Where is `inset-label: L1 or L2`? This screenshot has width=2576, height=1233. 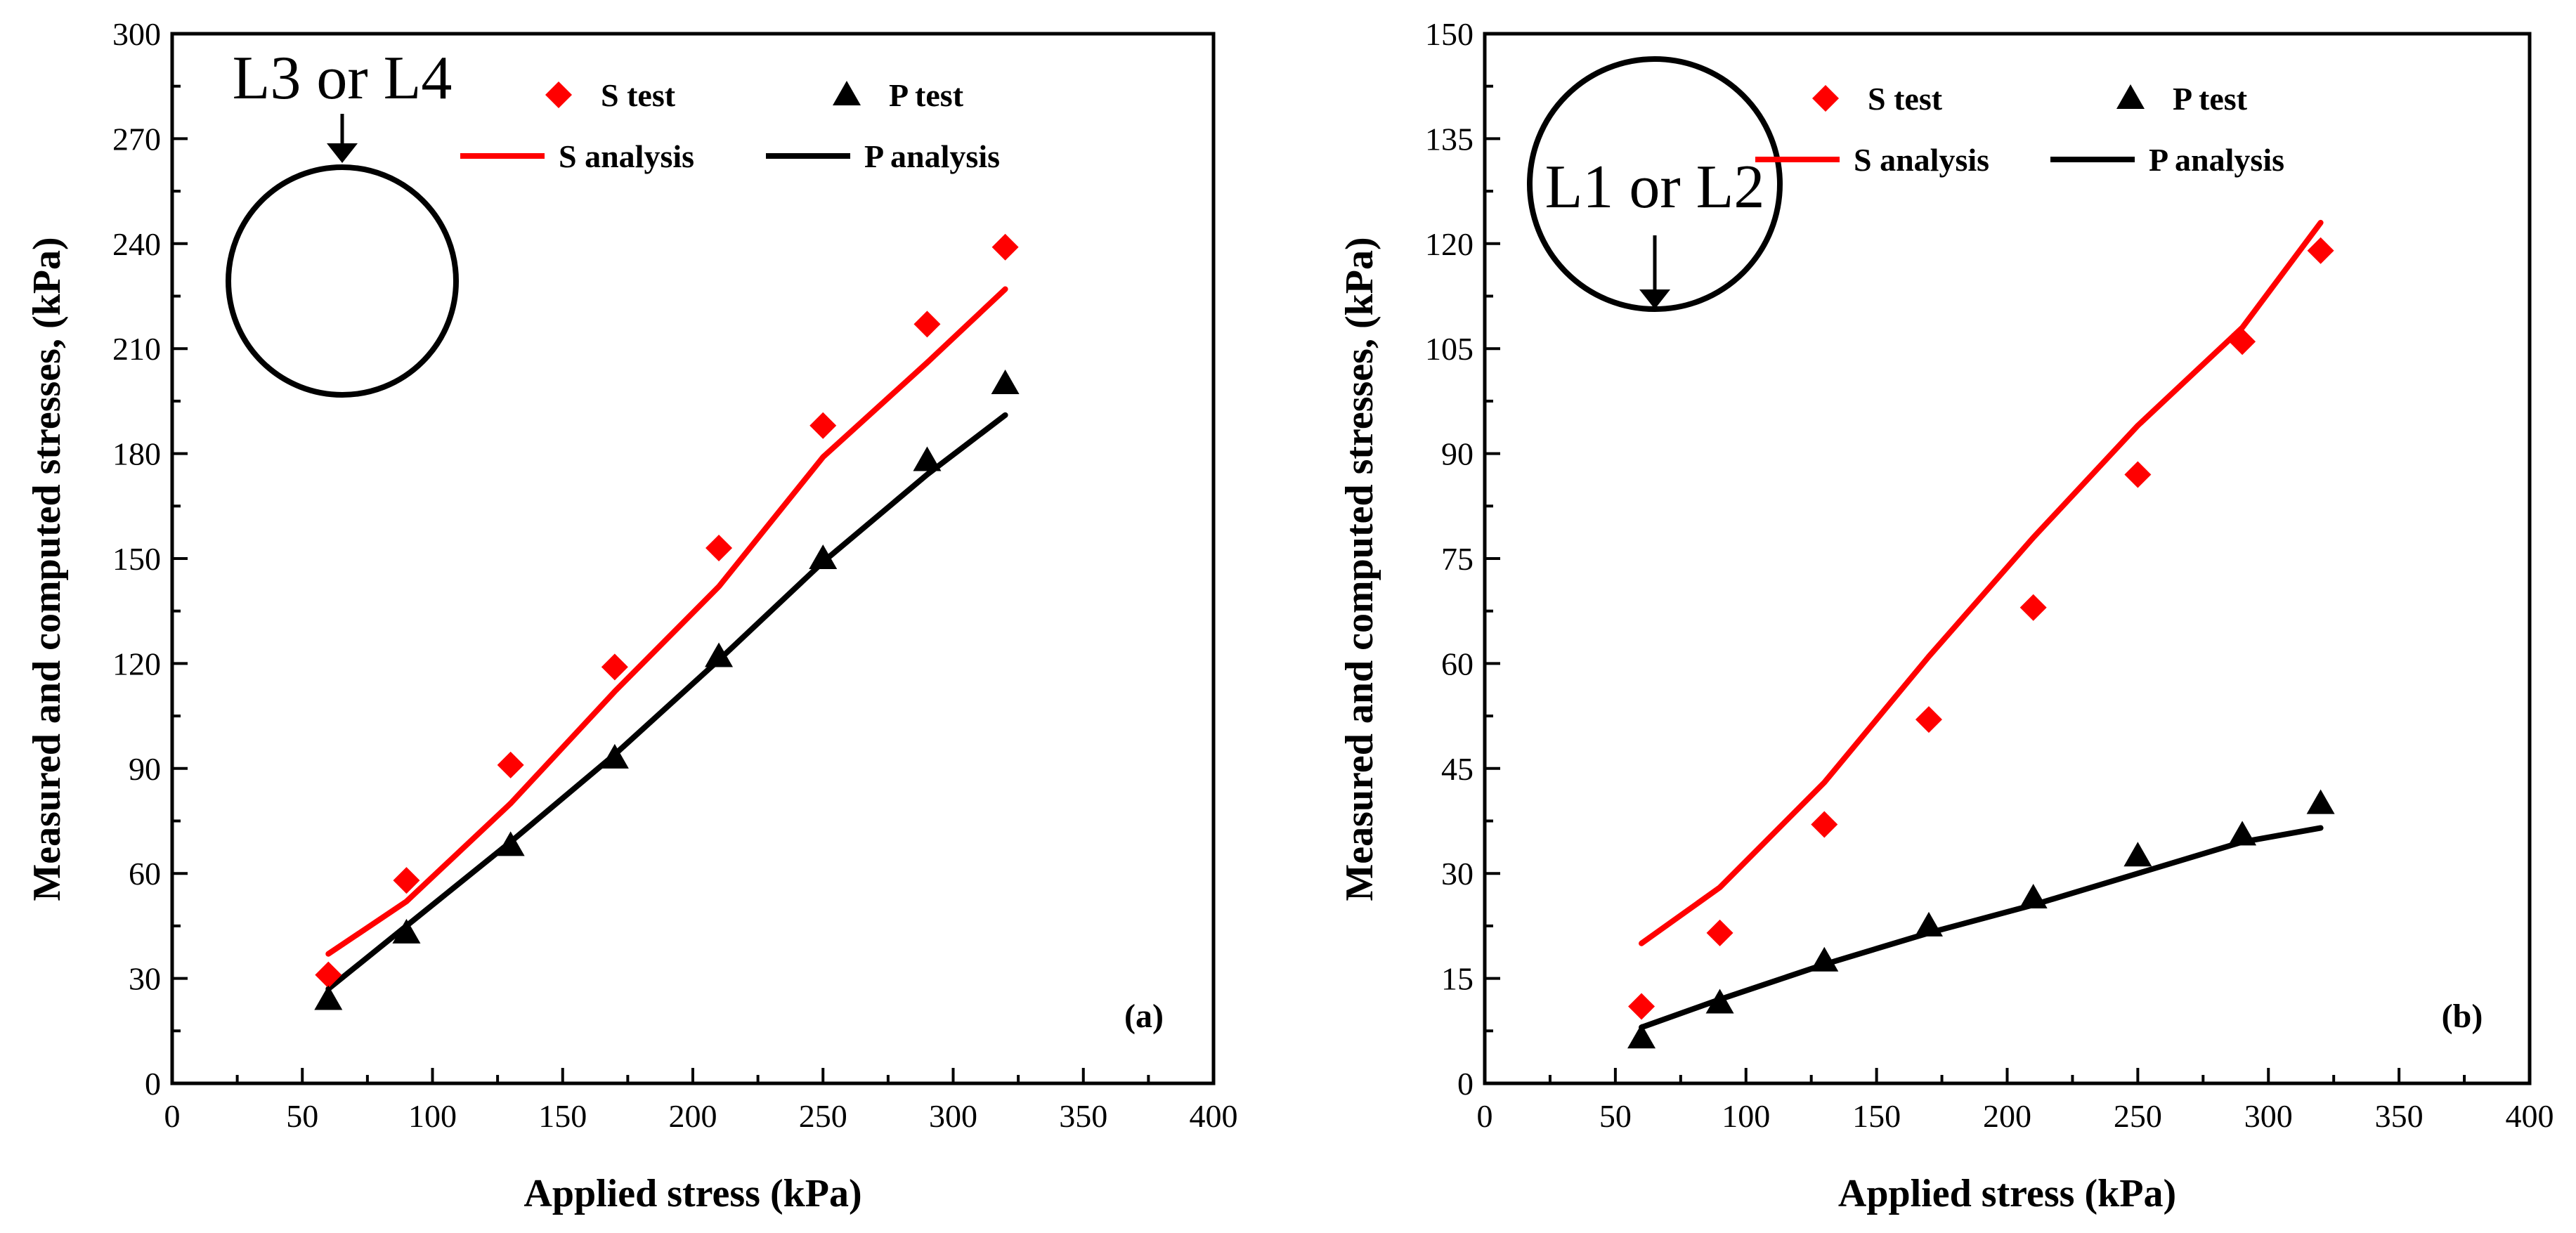
inset-label: L1 or L2 is located at coordinates (1655, 187).